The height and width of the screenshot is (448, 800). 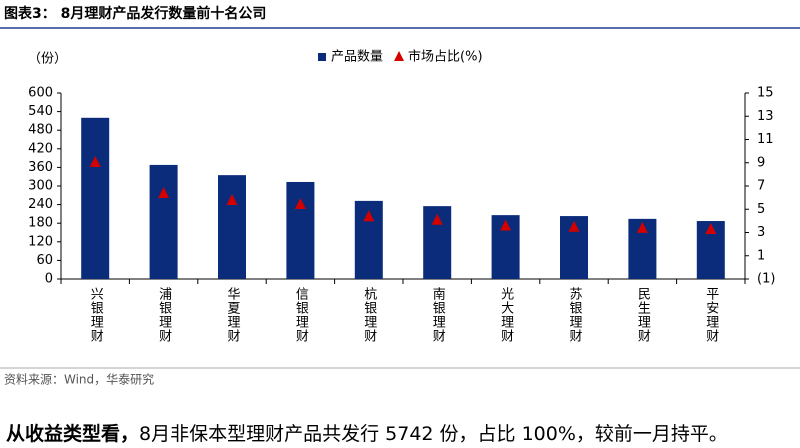 I want to click on y-tick-label: 540, so click(x=40, y=111).